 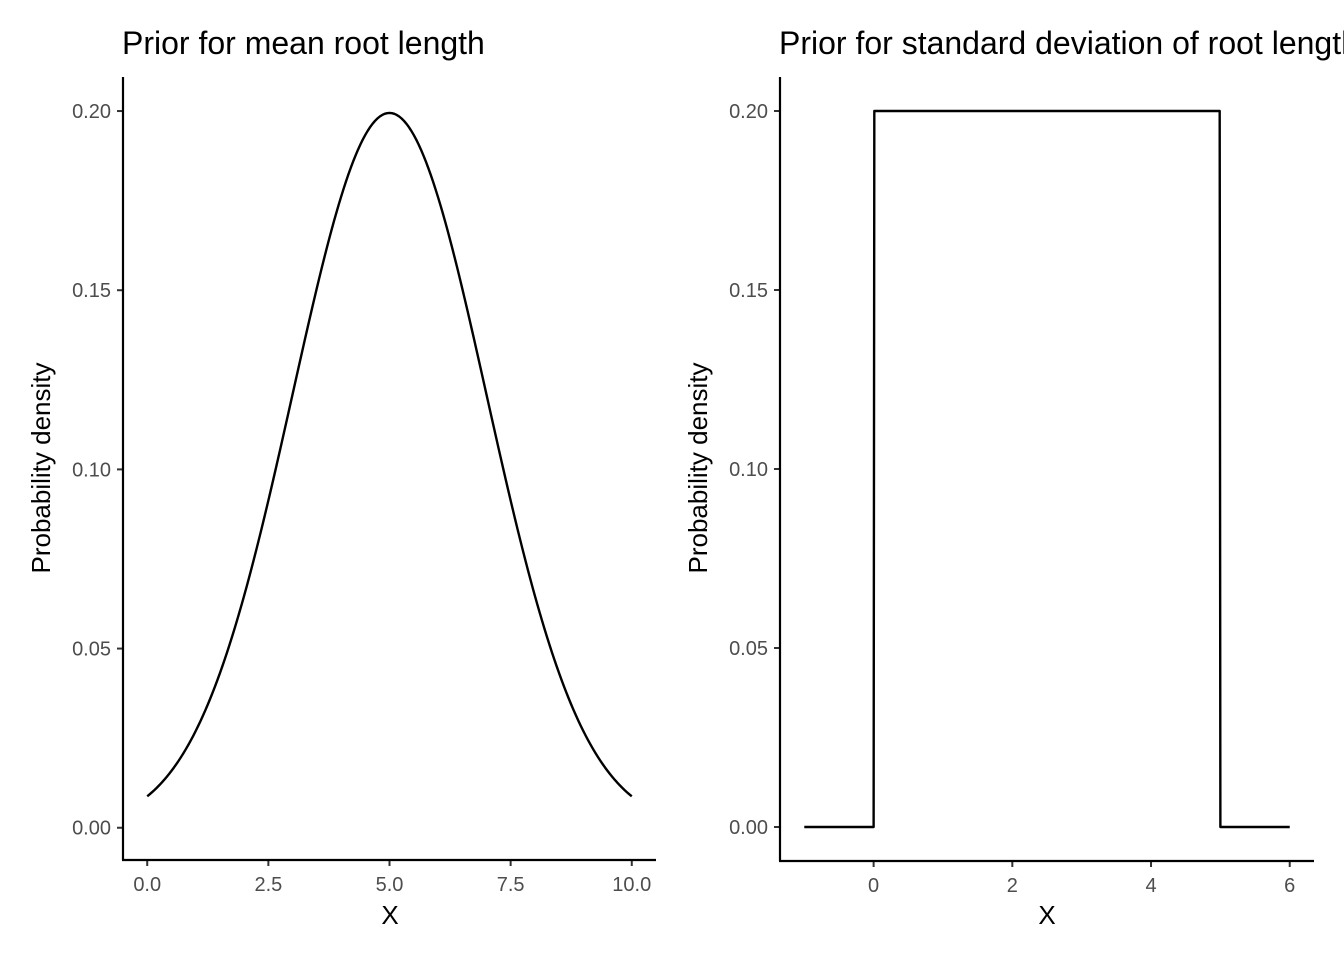 I want to click on x-tick-label: 7.5, so click(x=511, y=885).